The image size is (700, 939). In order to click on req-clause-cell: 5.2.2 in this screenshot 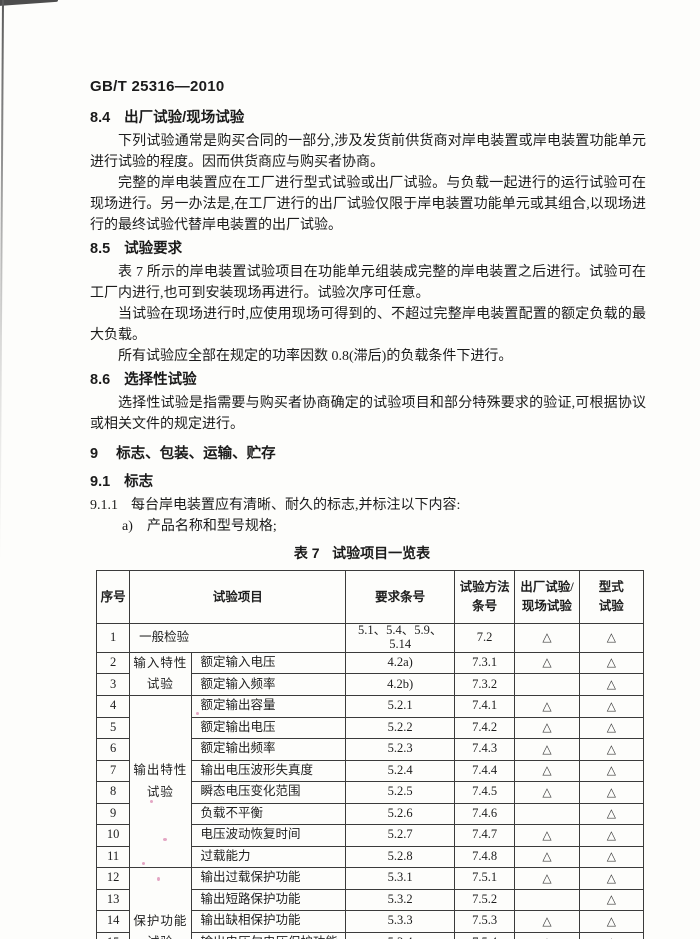, I will do `click(400, 727)`.